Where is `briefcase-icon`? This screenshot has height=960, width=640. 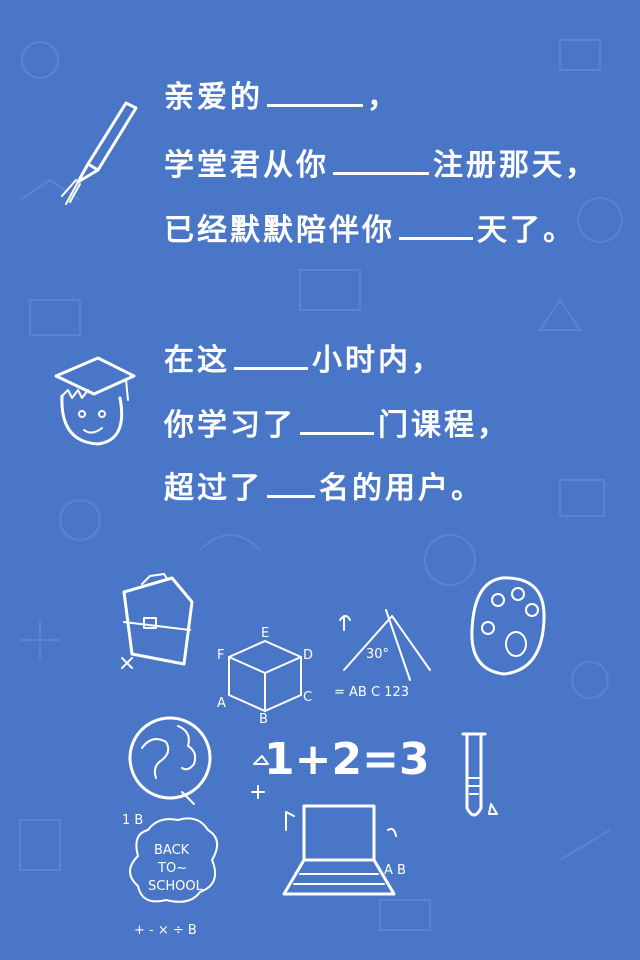
briefcase-icon is located at coordinates (157, 622).